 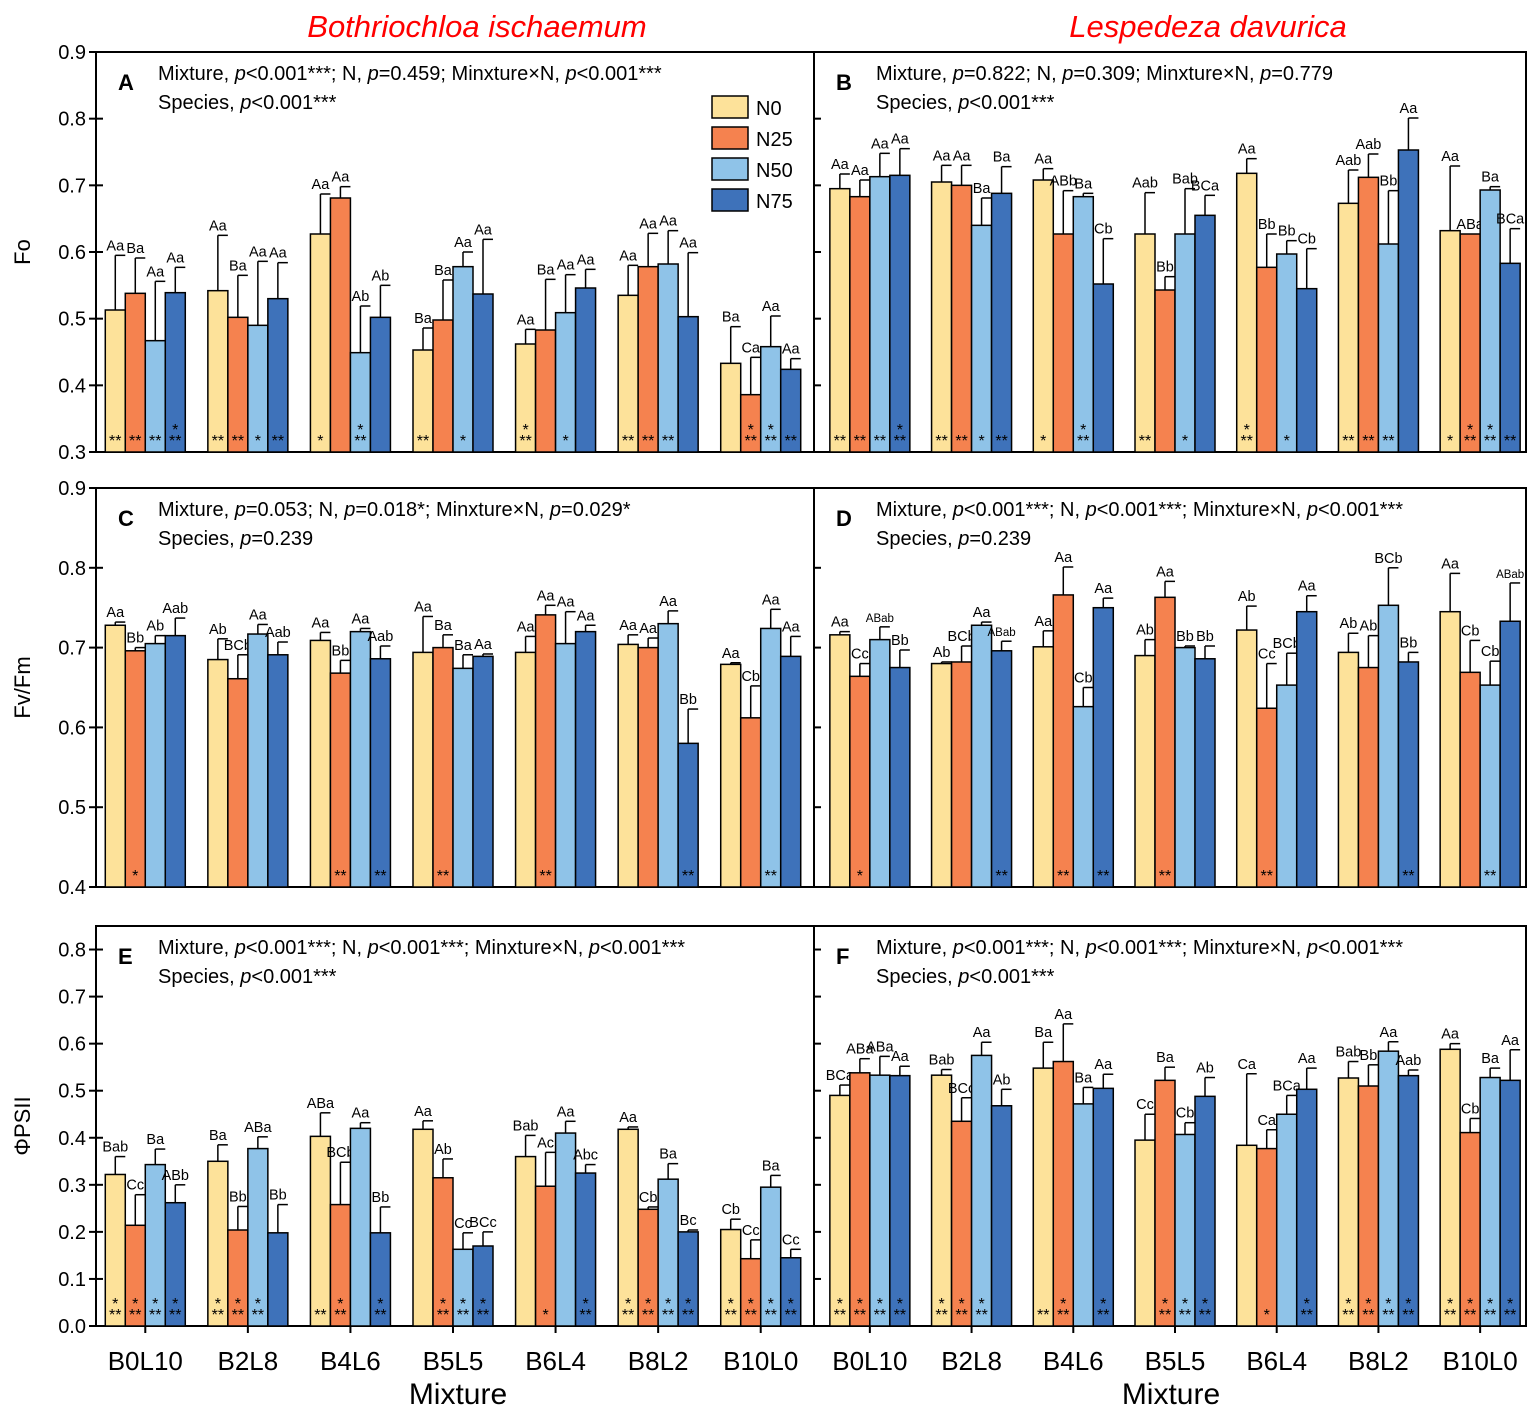 What do you see at coordinates (126, 518) in the screenshot?
I see `panel-letter: C` at bounding box center [126, 518].